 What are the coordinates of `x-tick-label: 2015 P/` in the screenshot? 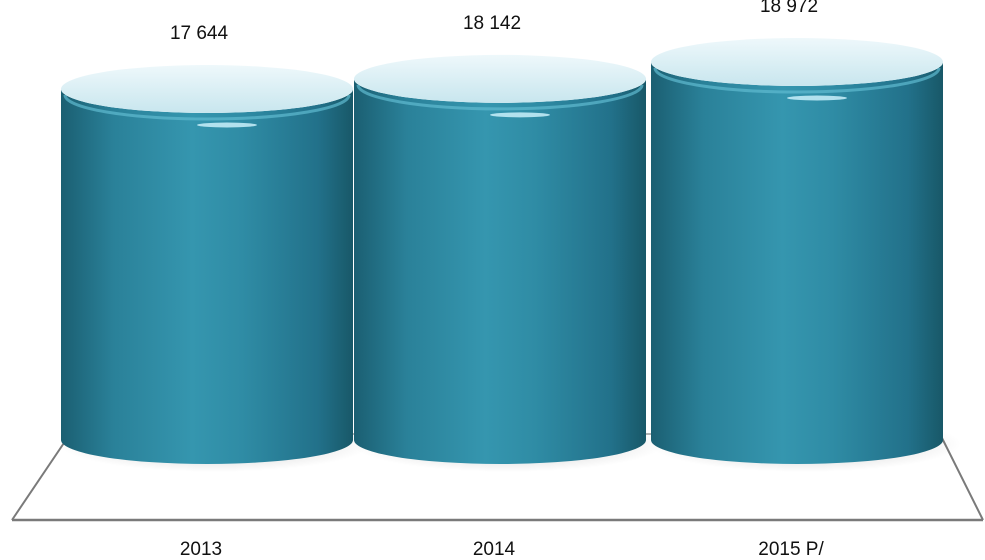 It's located at (791, 549).